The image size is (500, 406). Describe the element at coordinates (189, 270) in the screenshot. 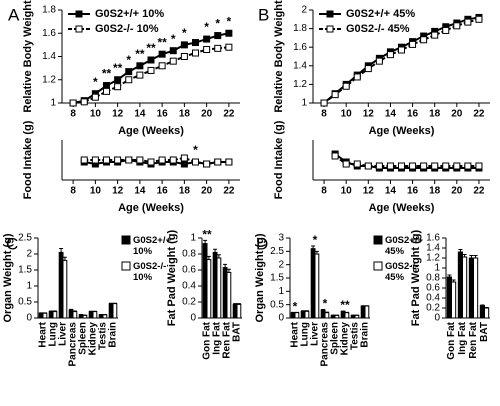

I see `y-tick-label: 0.6` at that location.